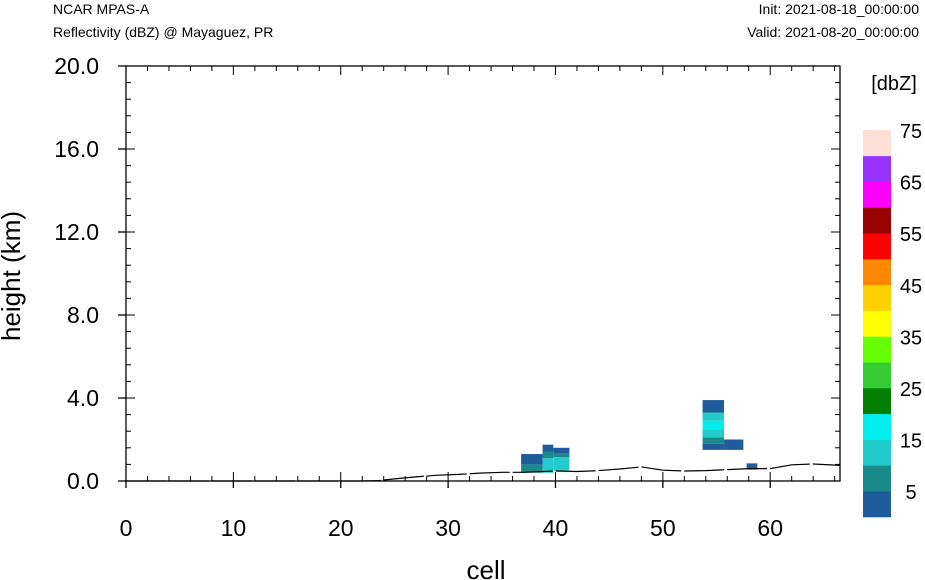  What do you see at coordinates (910, 493) in the screenshot?
I see `colorbar-label: 5` at bounding box center [910, 493].